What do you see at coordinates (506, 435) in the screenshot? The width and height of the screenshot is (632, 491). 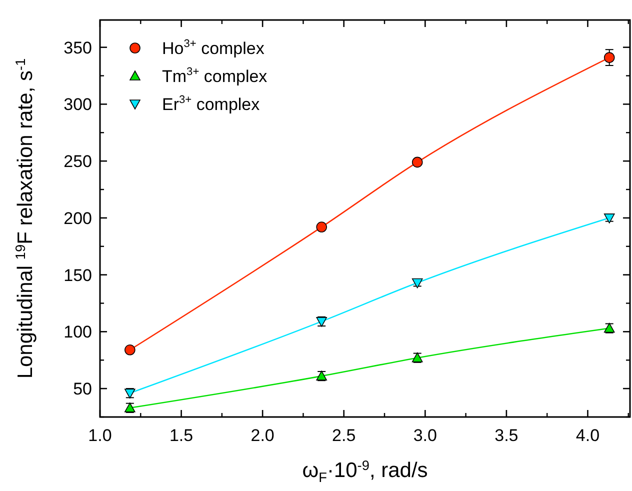 I see `x-tick-label: 3.5` at bounding box center [506, 435].